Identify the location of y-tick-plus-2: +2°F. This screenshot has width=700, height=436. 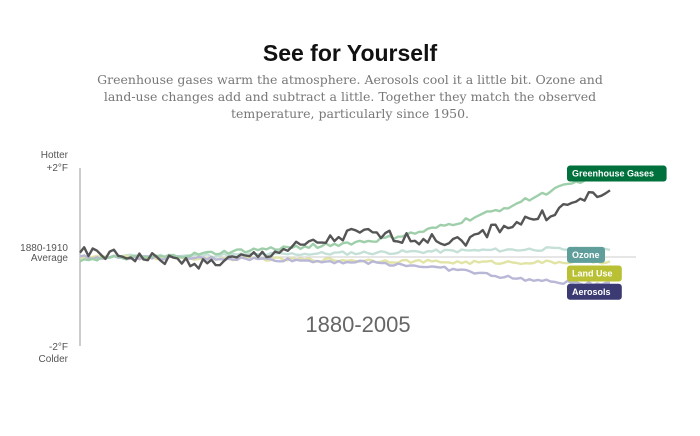
(57, 168).